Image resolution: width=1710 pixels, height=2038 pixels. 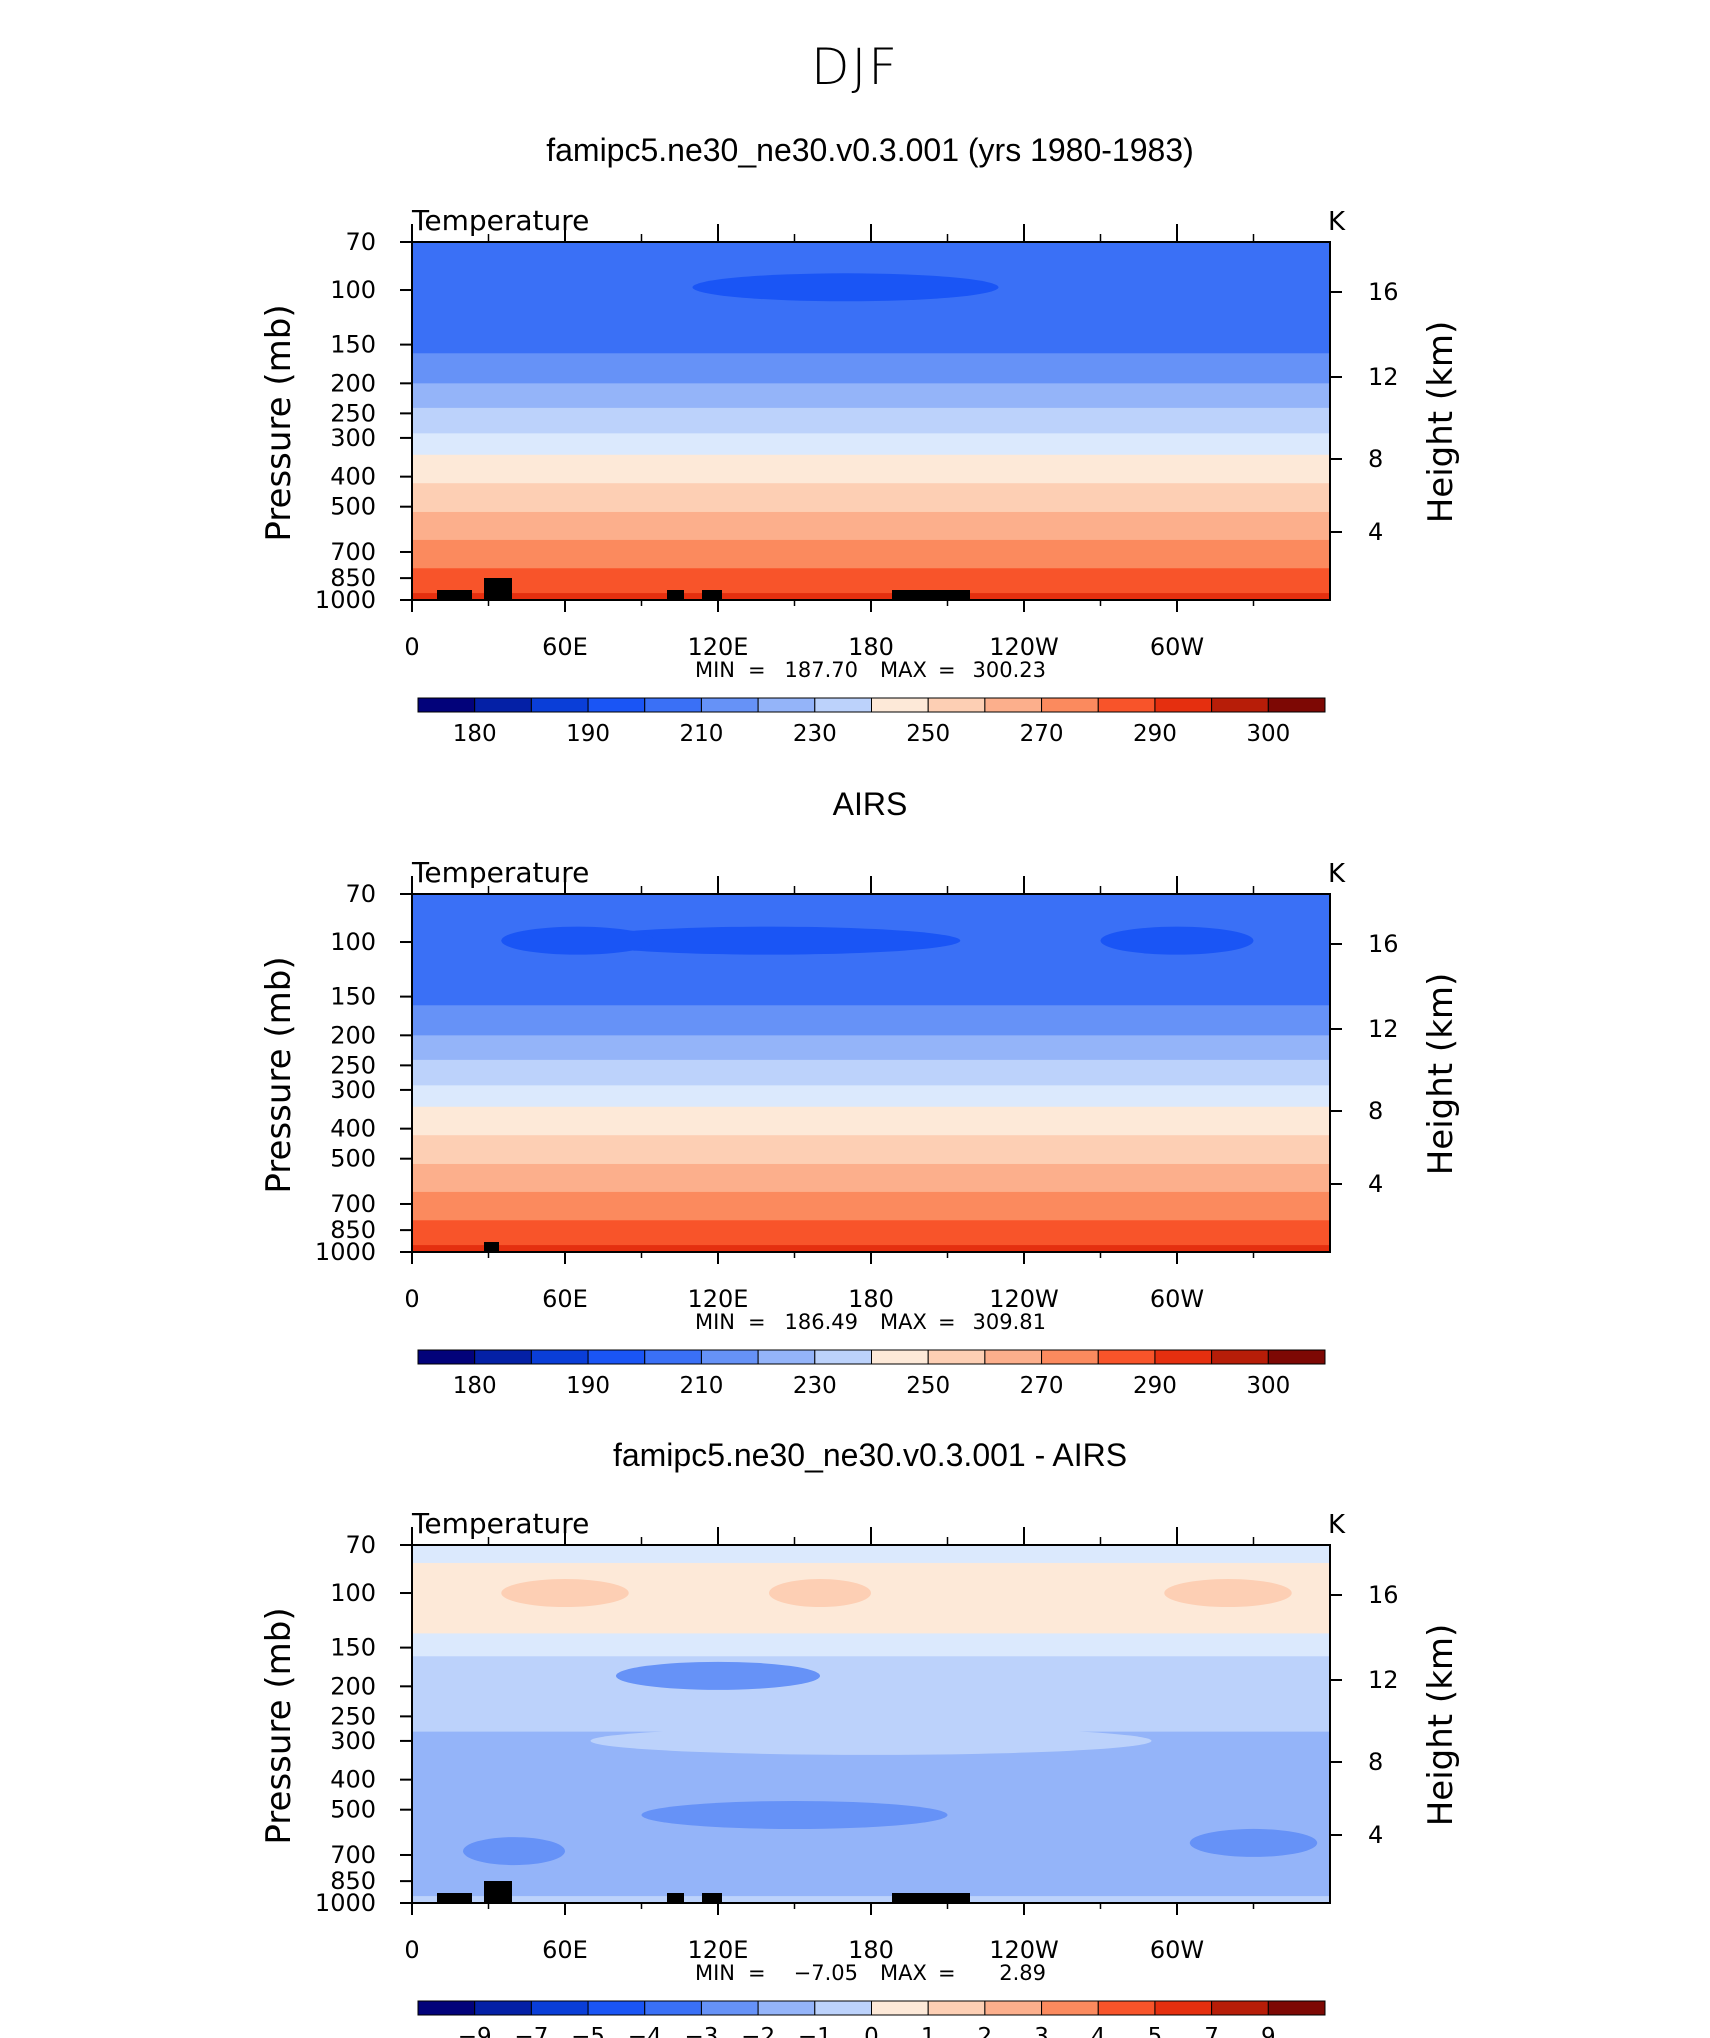 What do you see at coordinates (1383, 292) in the screenshot?
I see `y2-tick-label: 16` at bounding box center [1383, 292].